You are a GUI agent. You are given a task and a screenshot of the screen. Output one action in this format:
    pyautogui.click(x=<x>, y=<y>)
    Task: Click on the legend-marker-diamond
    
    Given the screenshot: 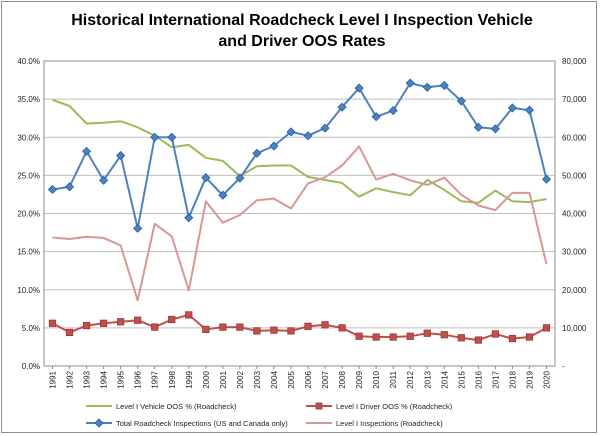 What is the action you would take?
    pyautogui.click(x=99, y=423)
    